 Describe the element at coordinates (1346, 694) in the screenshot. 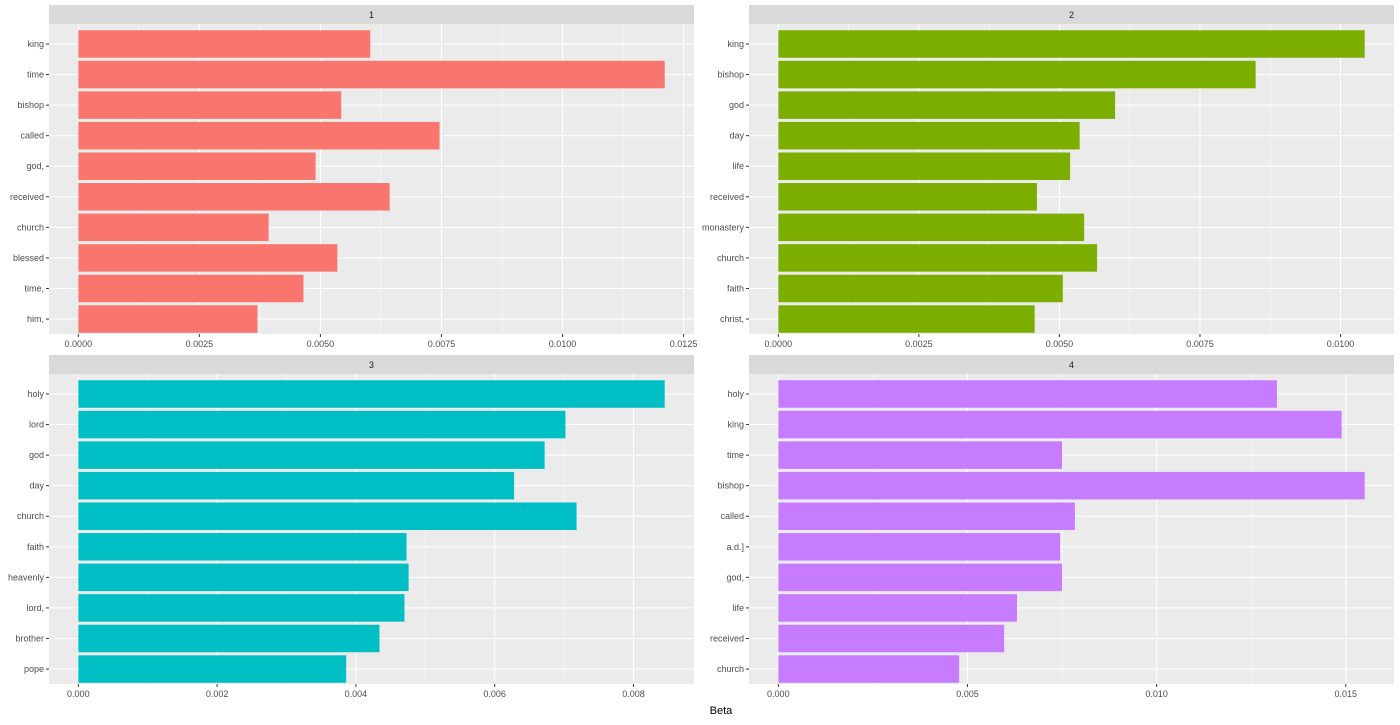

I see `x-tick-label: 0.015` at that location.